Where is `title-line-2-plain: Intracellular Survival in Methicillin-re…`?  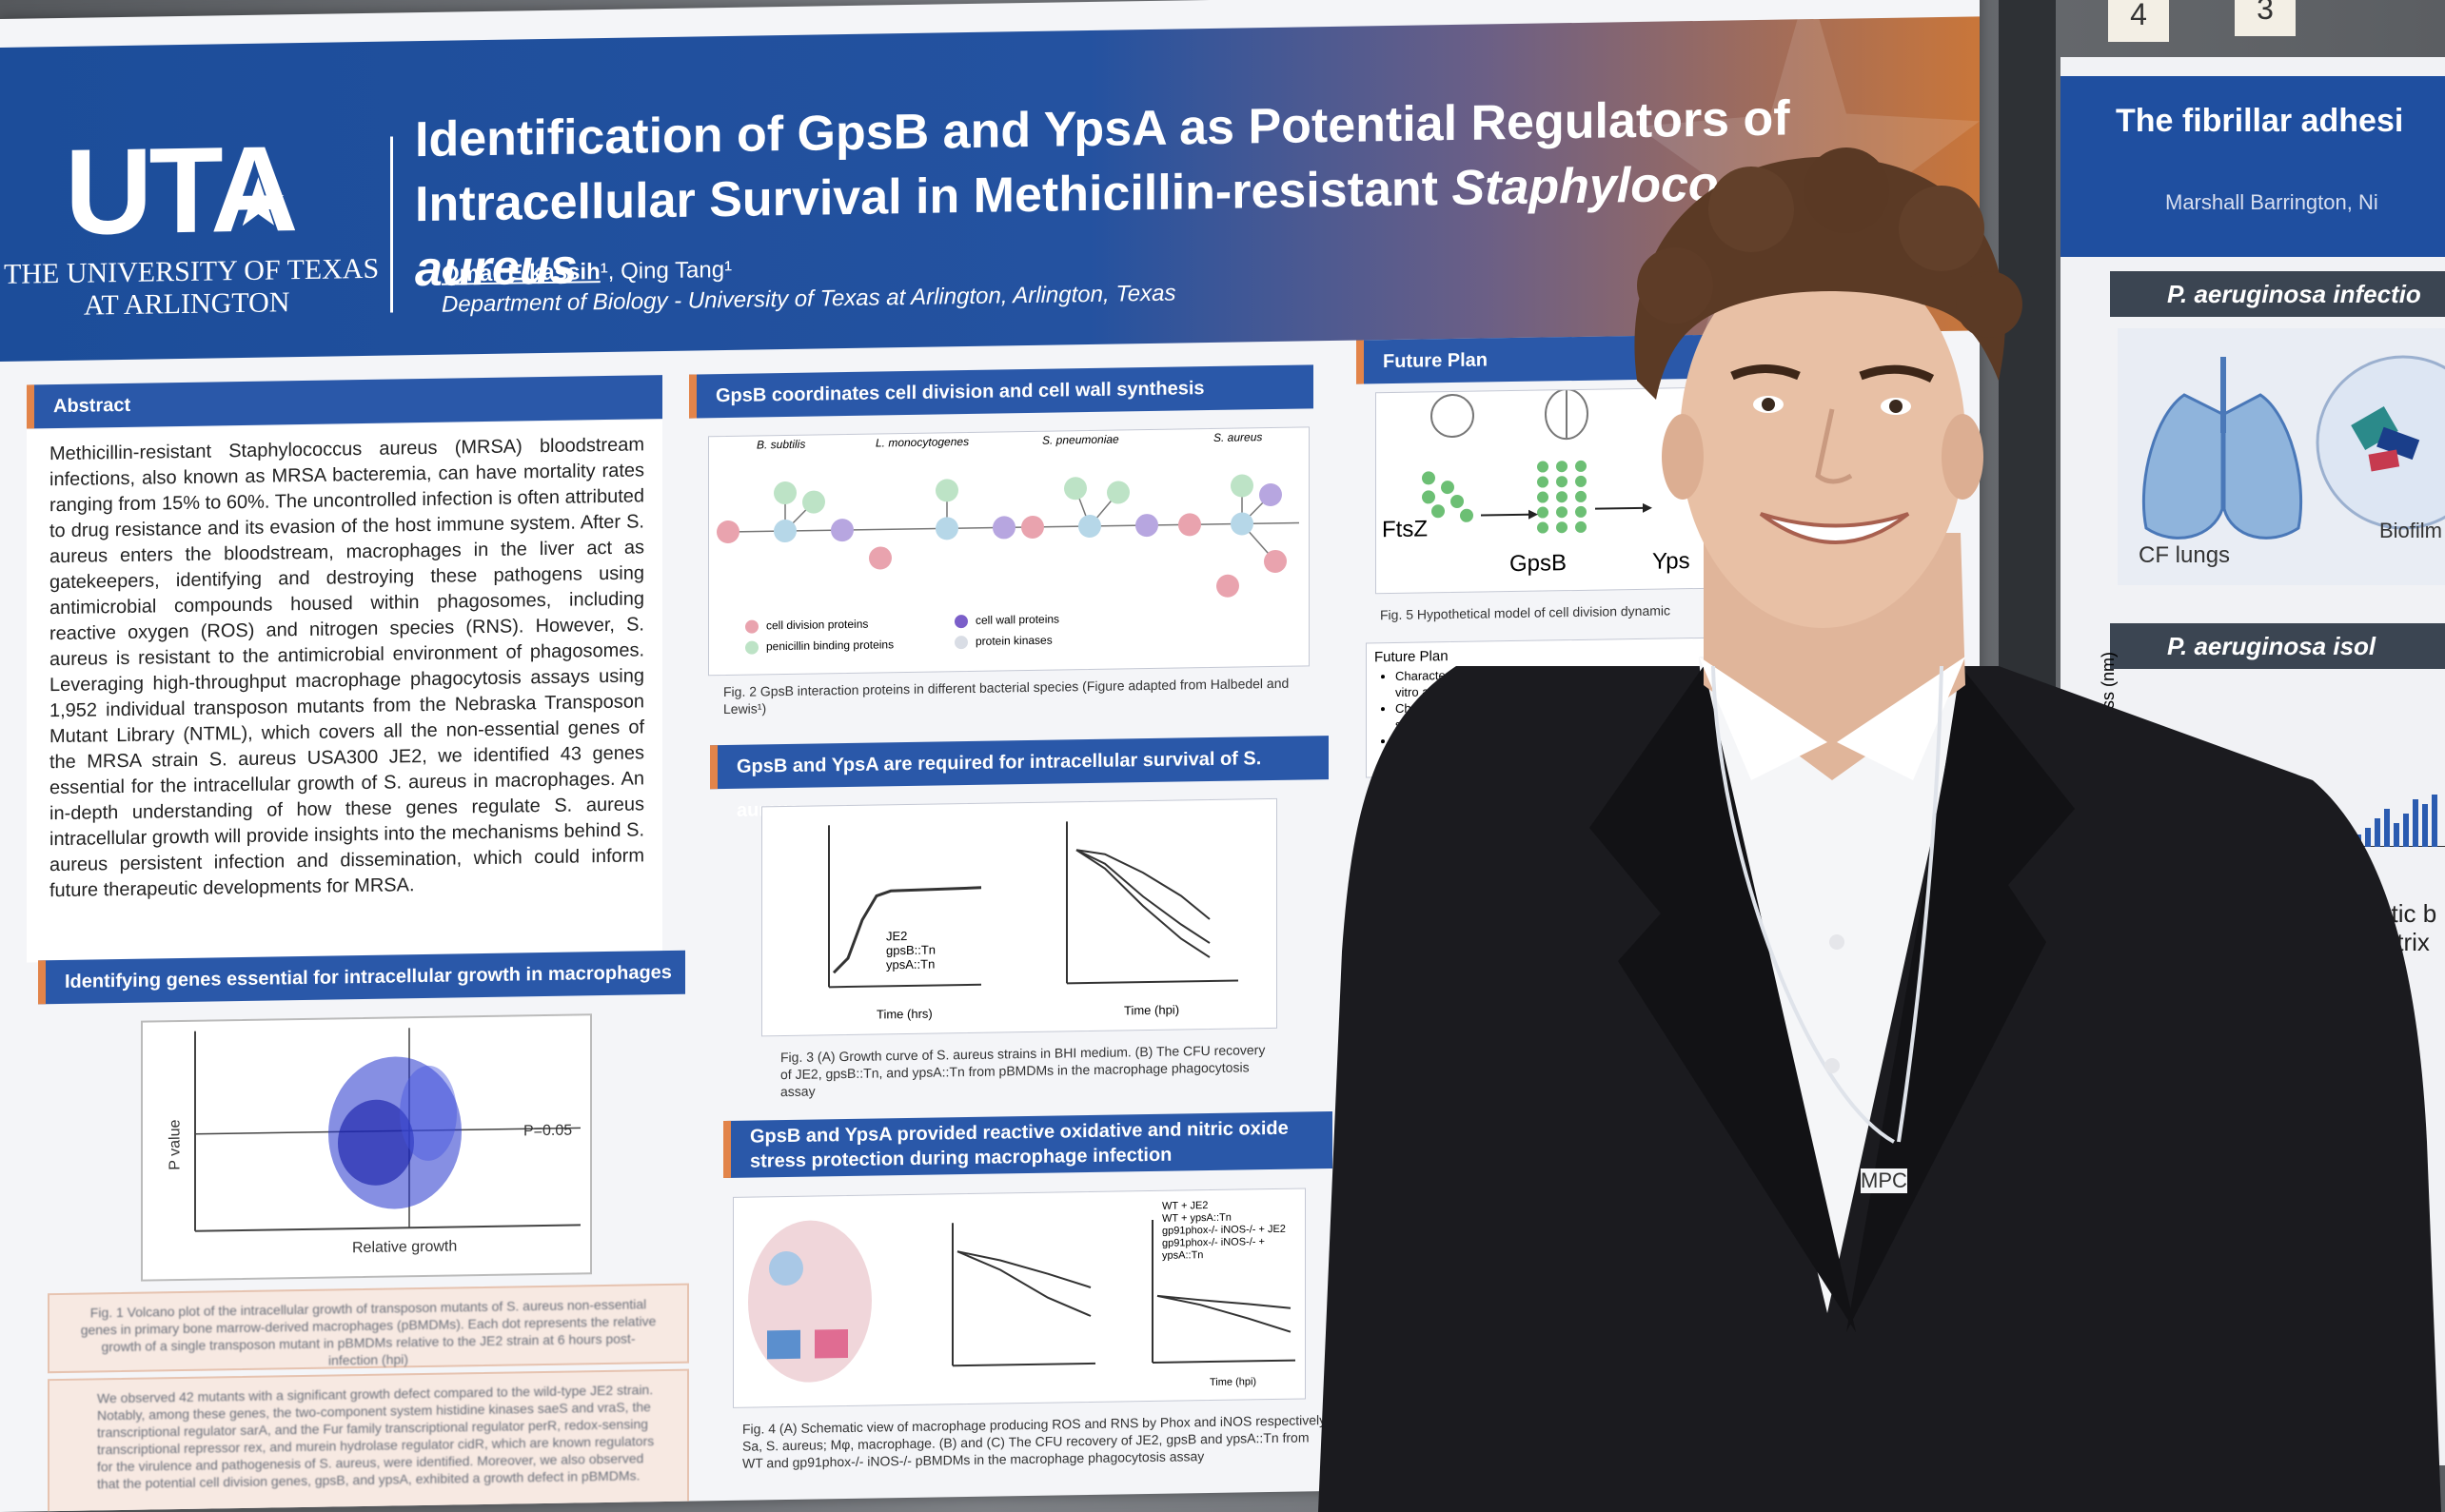 title-line-2-plain: Intracellular Survival in Methicillin-re… is located at coordinates (933, 197).